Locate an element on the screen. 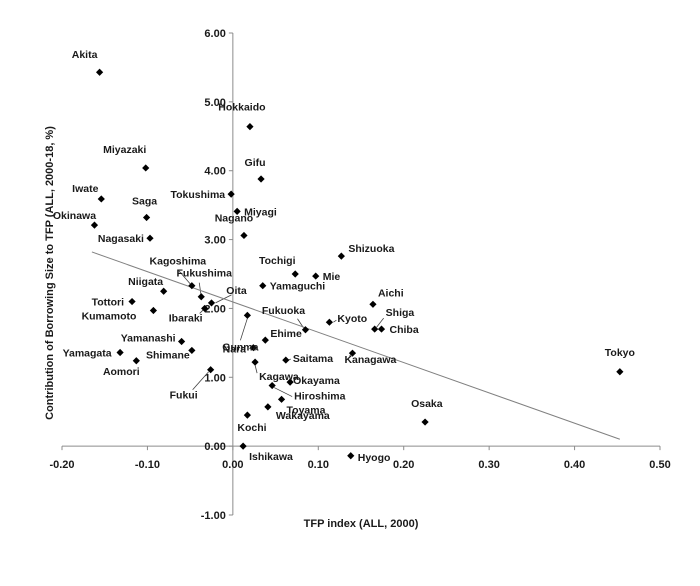 The height and width of the screenshot is (586, 700). point-label: Shimane is located at coordinates (168, 355).